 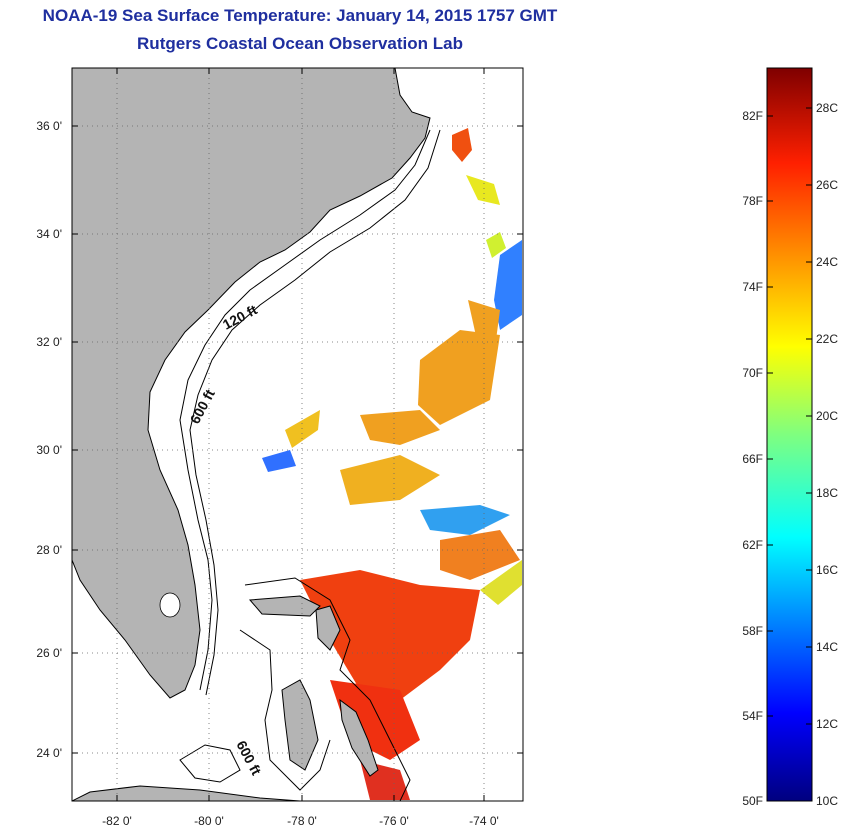 What do you see at coordinates (394, 821) in the screenshot?
I see `lon-label-76: -76 0'` at bounding box center [394, 821].